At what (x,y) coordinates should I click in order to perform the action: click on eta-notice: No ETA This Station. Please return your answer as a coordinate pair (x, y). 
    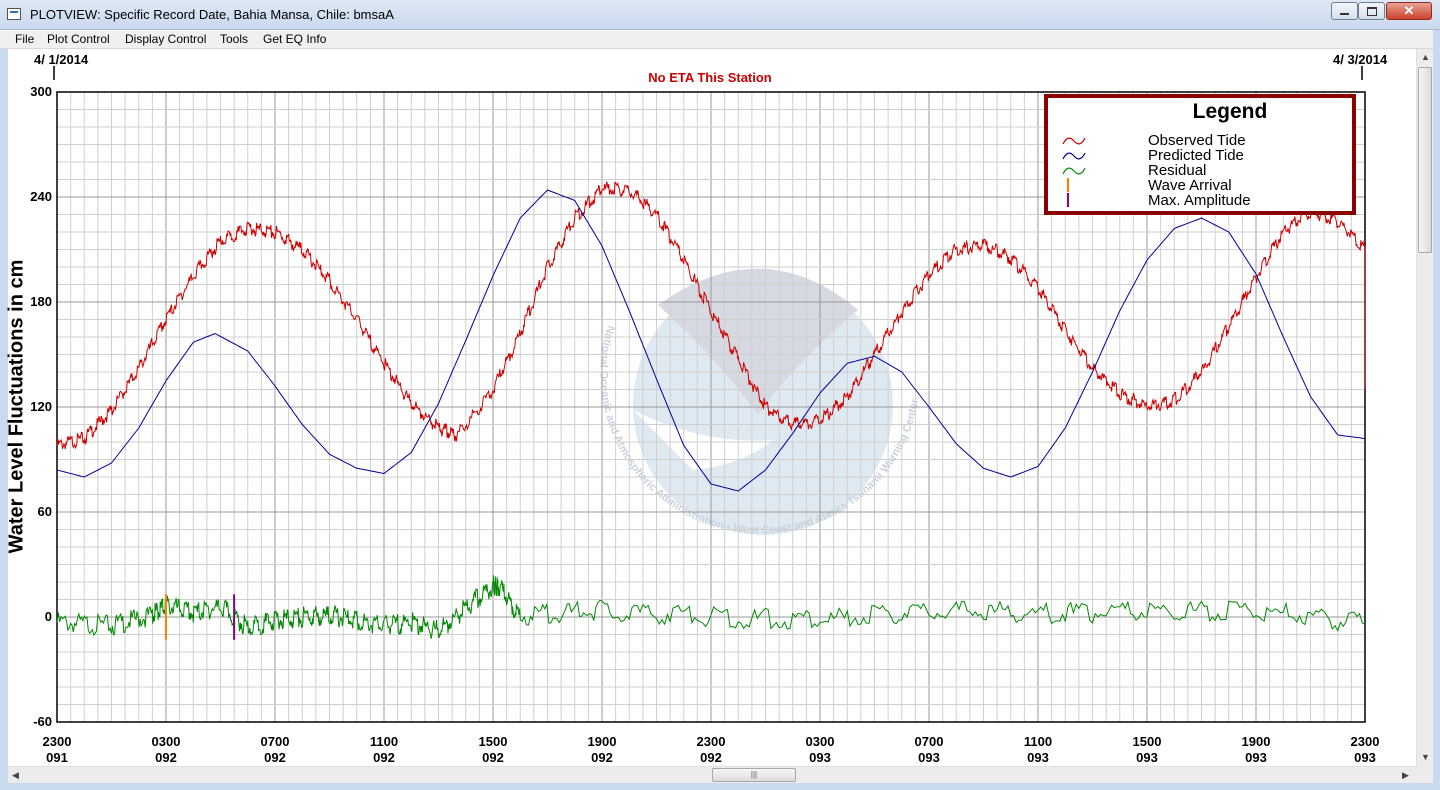
    Looking at the image, I should click on (710, 77).